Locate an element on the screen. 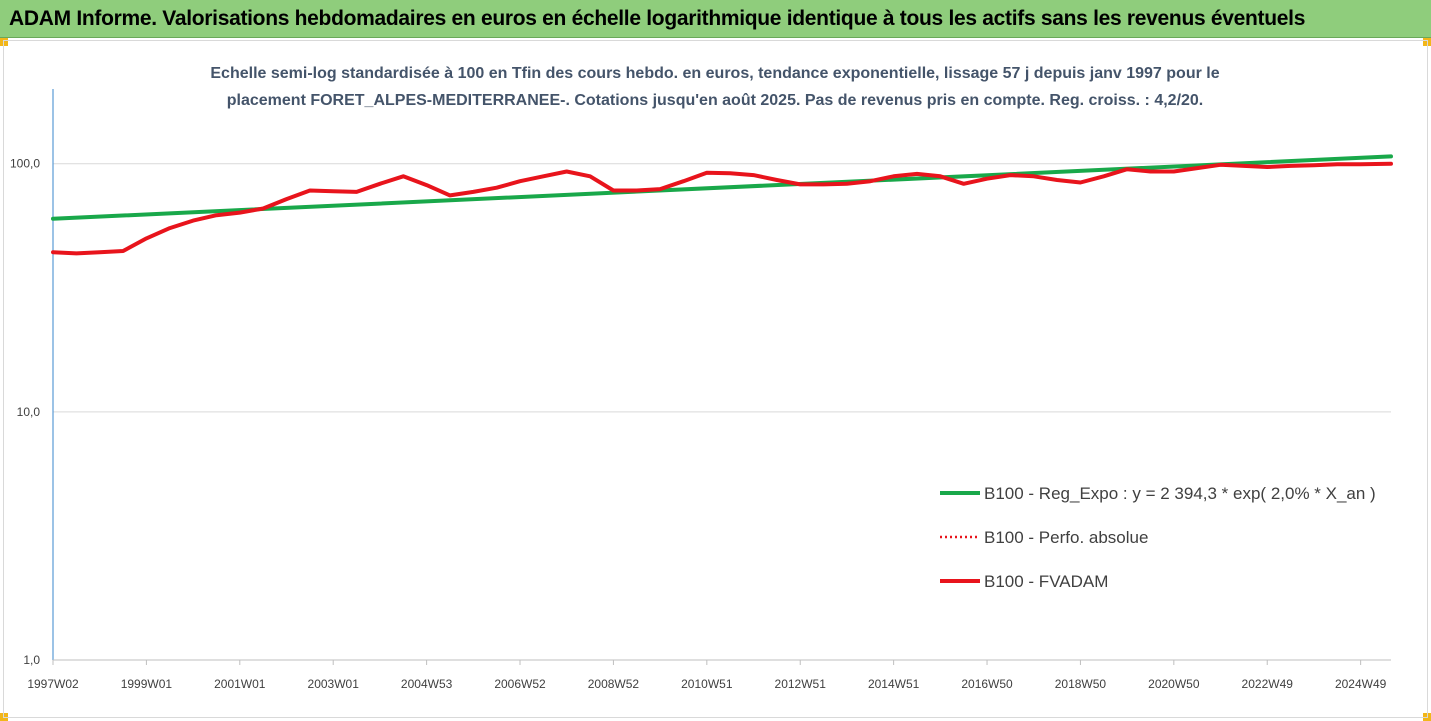 The width and height of the screenshot is (1431, 721). regression-series-line is located at coordinates (722, 187).